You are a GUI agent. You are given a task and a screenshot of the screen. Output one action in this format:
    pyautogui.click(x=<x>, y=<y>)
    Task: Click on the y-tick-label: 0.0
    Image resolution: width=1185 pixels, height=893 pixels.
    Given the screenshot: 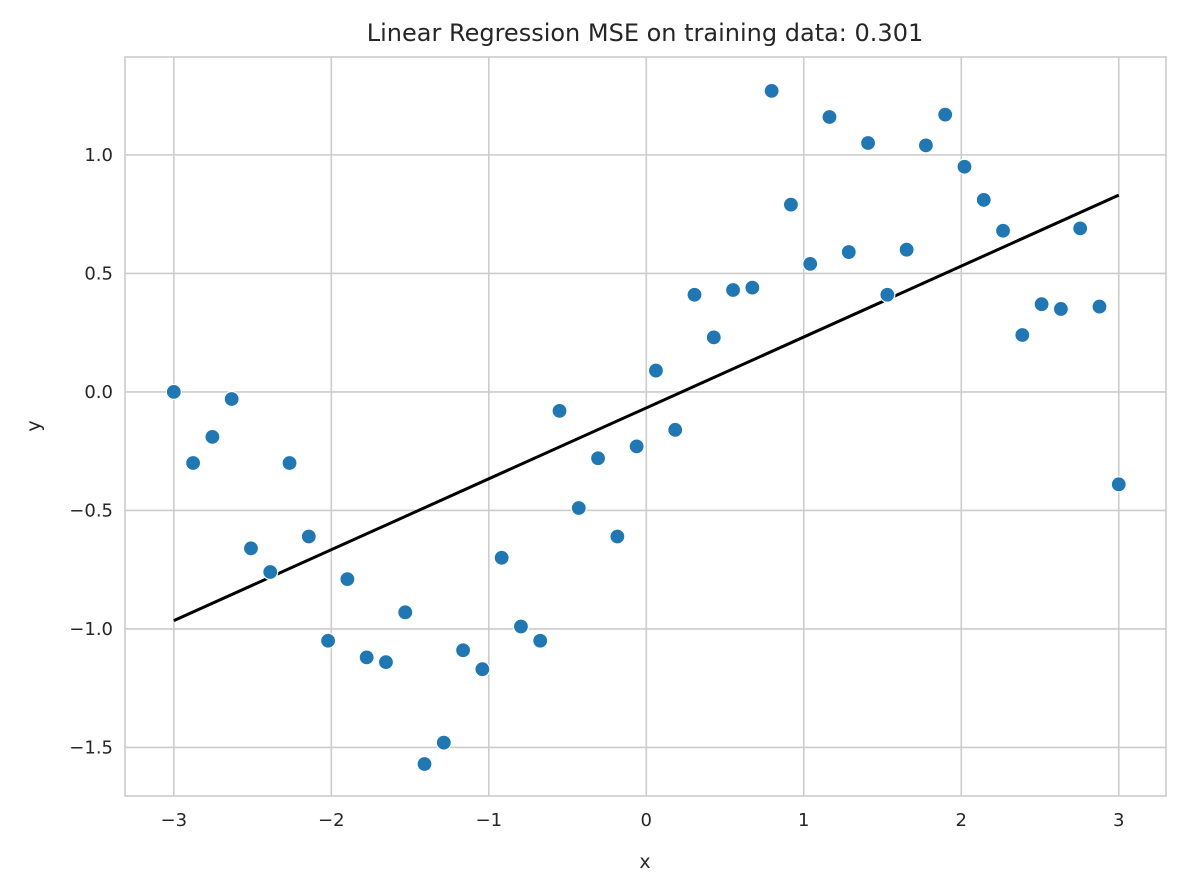 What is the action you would take?
    pyautogui.click(x=98, y=392)
    